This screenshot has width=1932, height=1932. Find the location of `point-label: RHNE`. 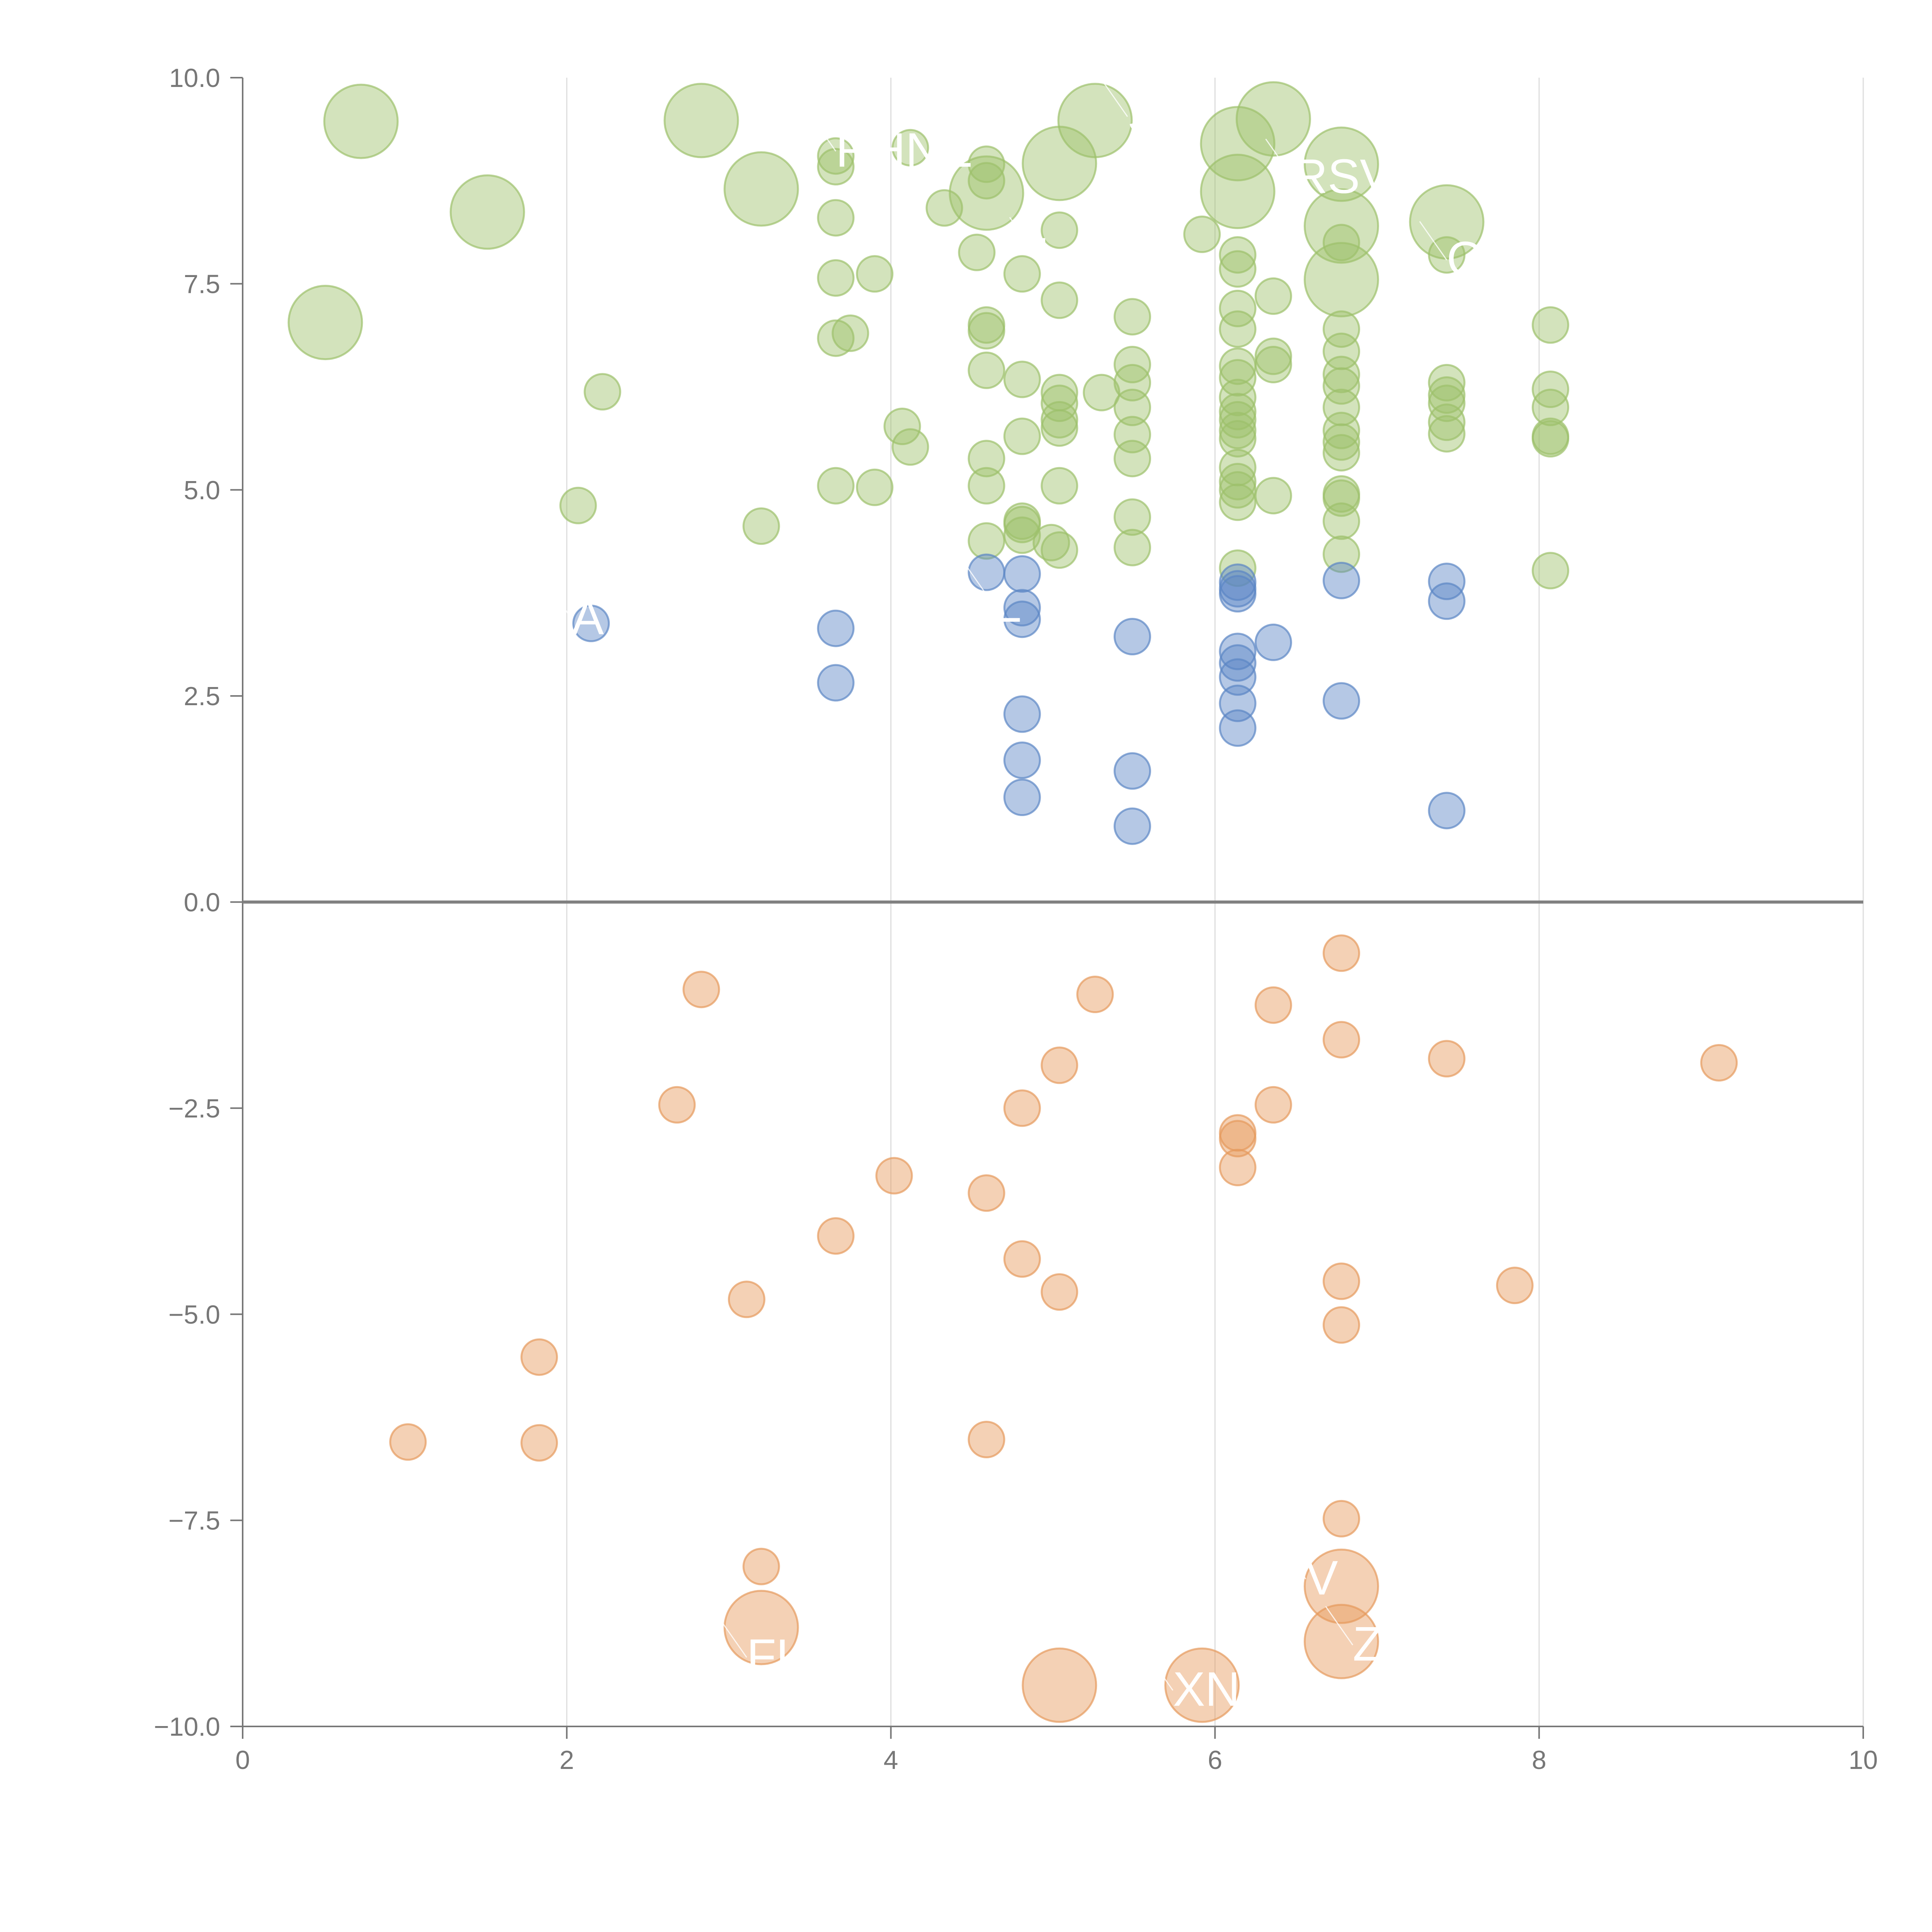

point-label: RHNE is located at coordinates (905, 150).